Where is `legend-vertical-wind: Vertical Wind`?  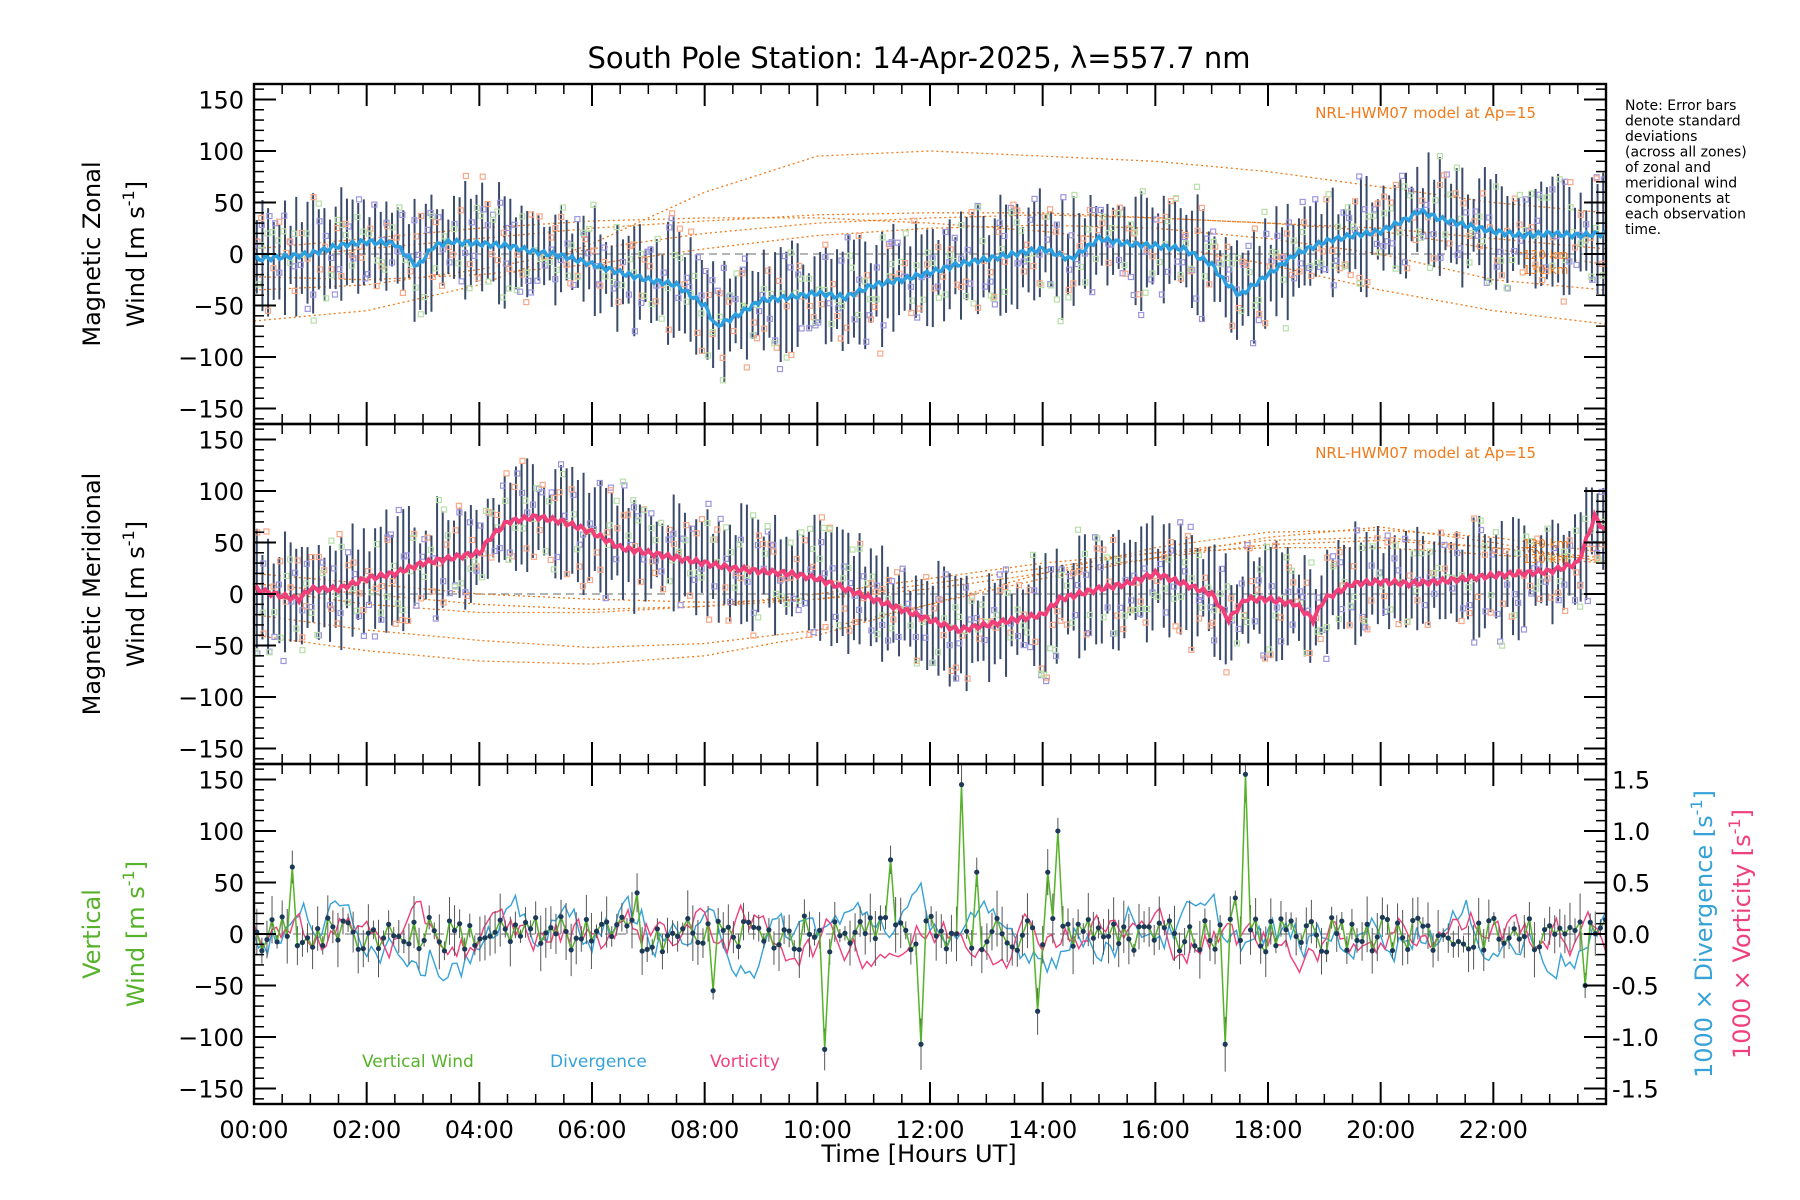
legend-vertical-wind: Vertical Wind is located at coordinates (418, 1062).